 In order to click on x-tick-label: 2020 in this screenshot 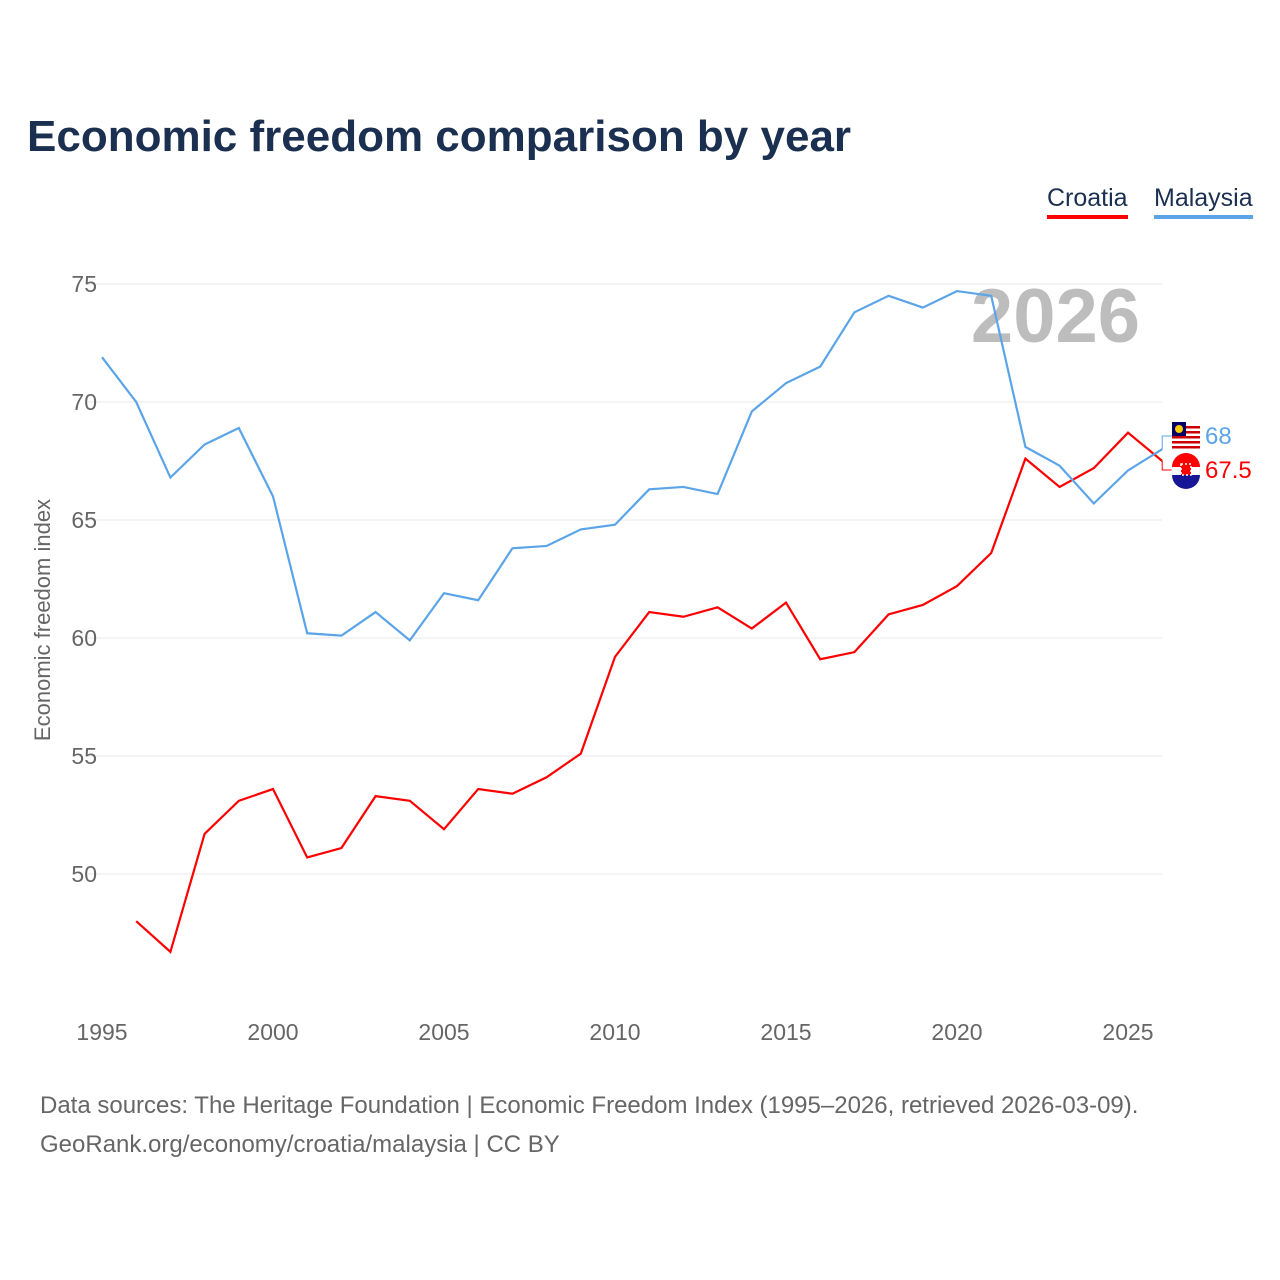, I will do `click(956, 1032)`.